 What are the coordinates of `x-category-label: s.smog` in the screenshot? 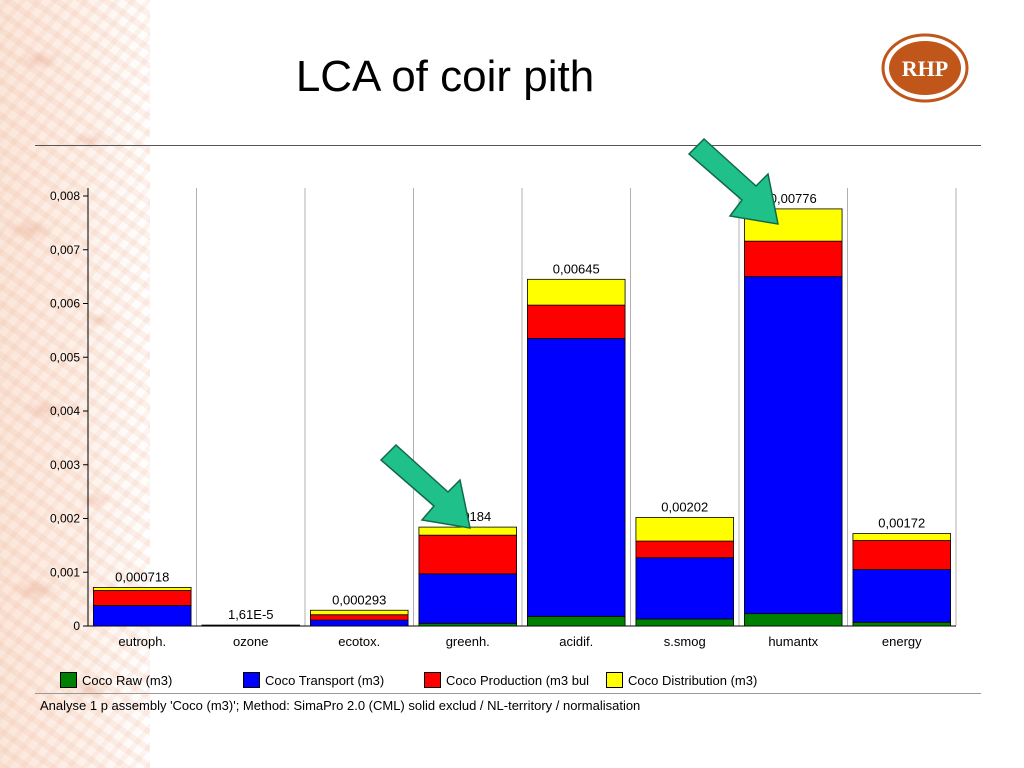 It's located at (685, 641).